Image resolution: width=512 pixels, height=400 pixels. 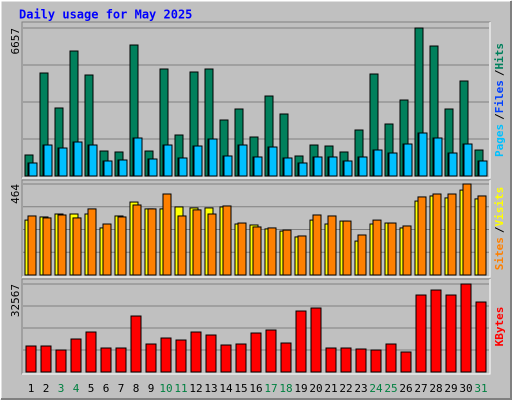 What do you see at coordinates (15, 300) in the screenshot?
I see `y-tick-label: 32567` at bounding box center [15, 300].